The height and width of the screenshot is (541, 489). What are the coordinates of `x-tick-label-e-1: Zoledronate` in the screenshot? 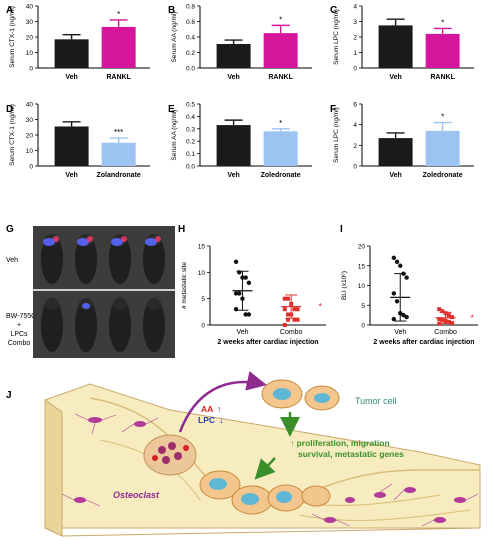 It's located at (281, 175).